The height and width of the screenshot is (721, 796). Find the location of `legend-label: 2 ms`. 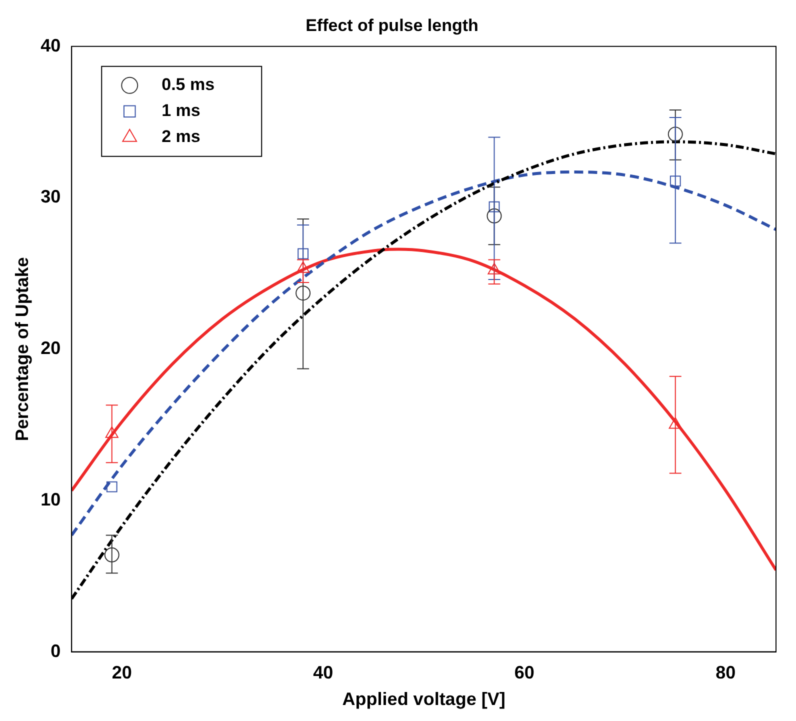

legend-label: 2 ms is located at coordinates (181, 136).